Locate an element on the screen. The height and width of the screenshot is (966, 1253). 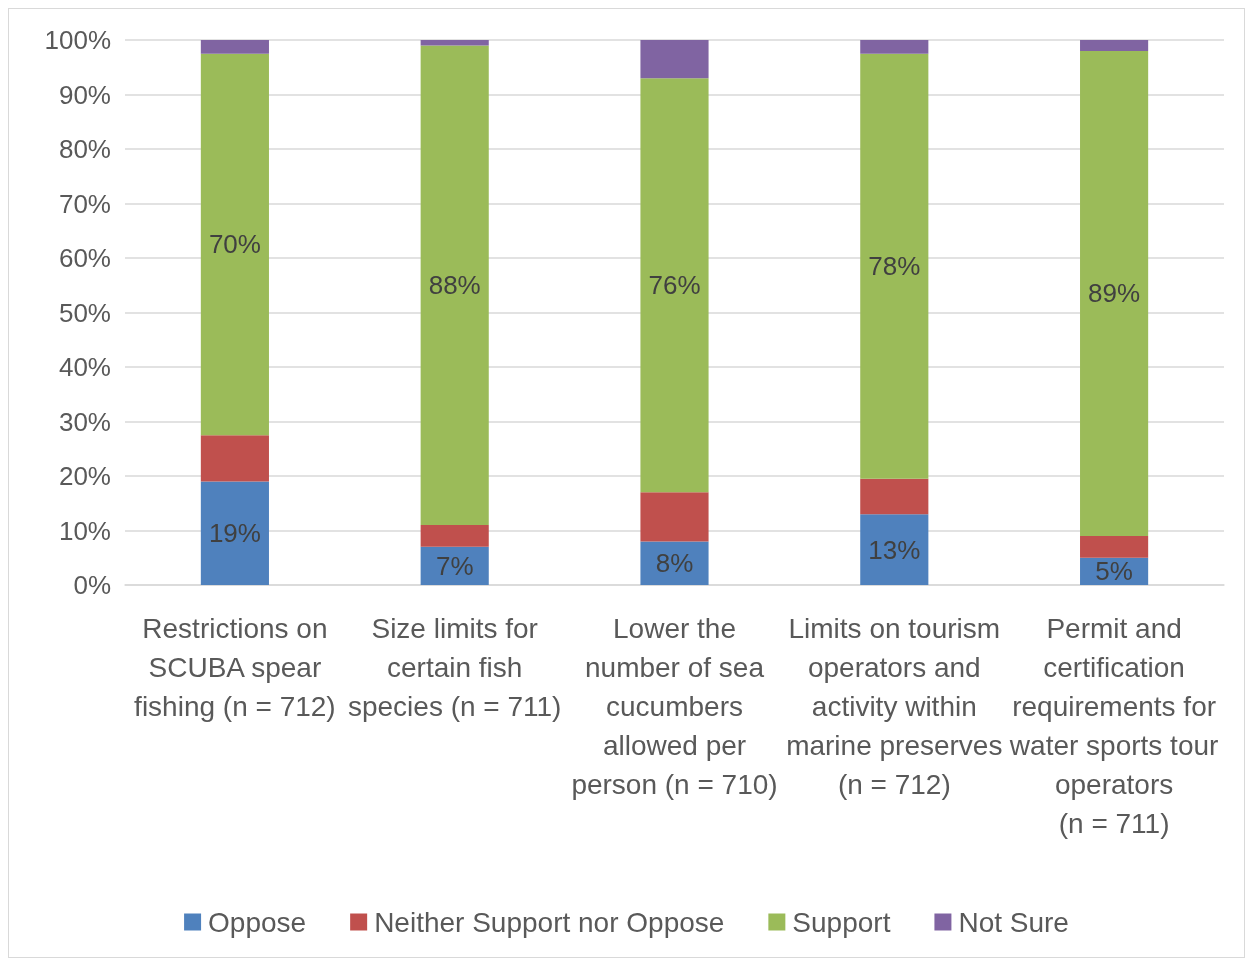
data-label: 13% is located at coordinates (894, 549).